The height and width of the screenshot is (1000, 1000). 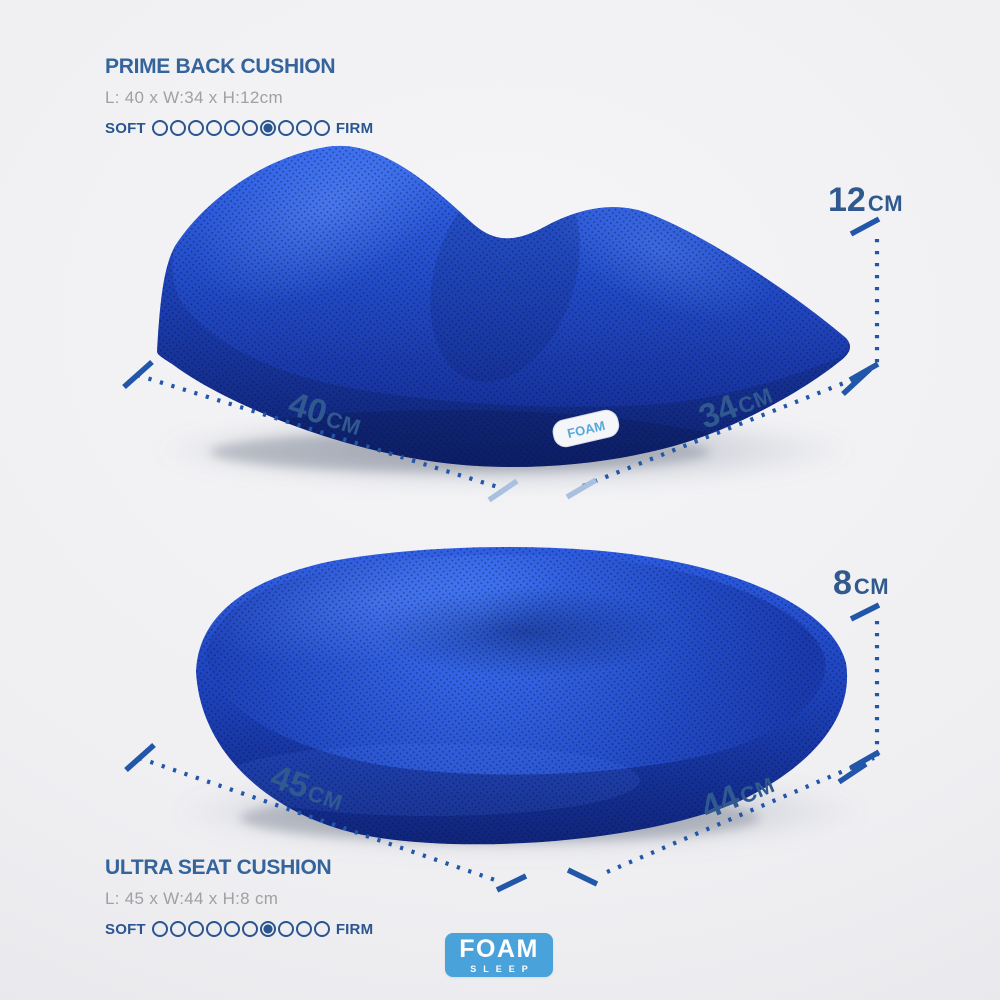 I want to click on seat-height-value: 8, so click(x=842, y=583).